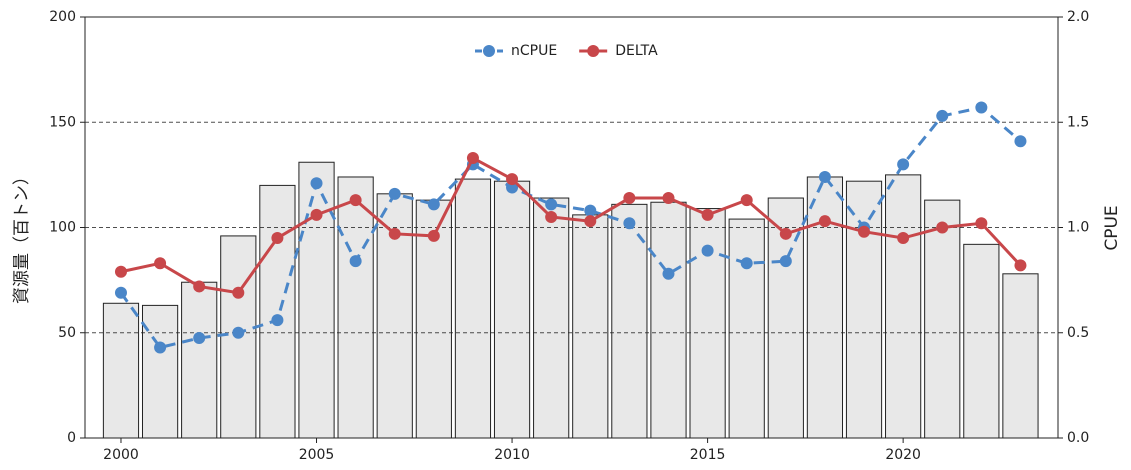  I want to click on y-tick-label: 150, so click(62, 122).